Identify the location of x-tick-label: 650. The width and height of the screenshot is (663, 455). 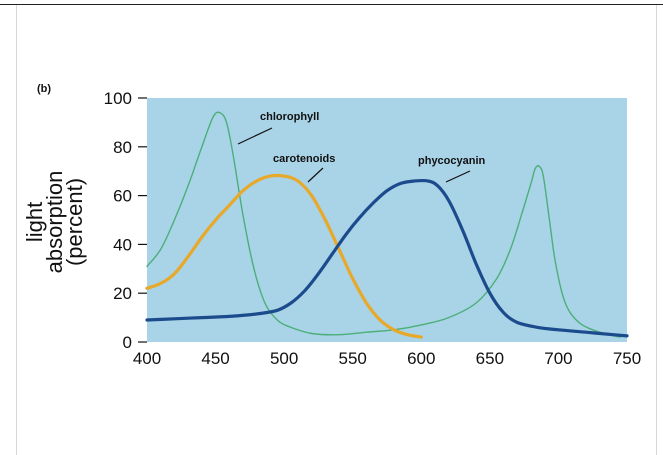
(490, 358).